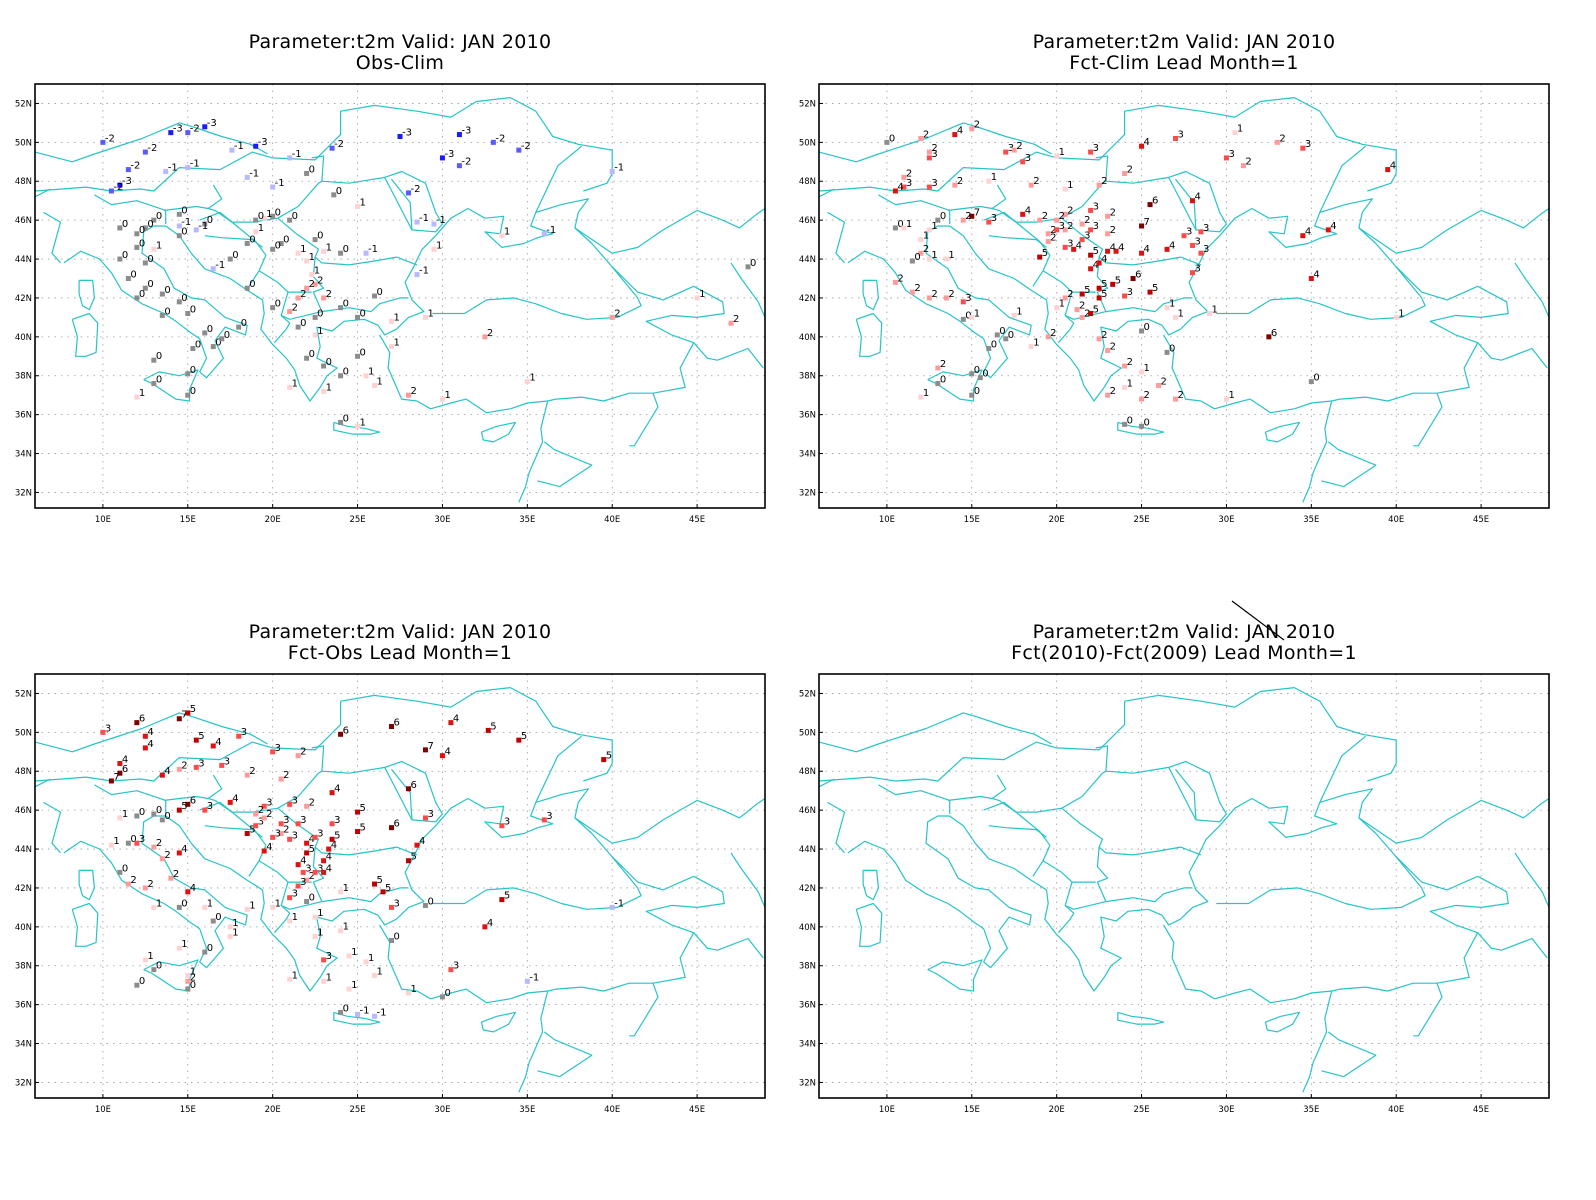 The width and height of the screenshot is (1596, 1200). I want to click on x-tick-label: 30E, so click(1226, 1110).